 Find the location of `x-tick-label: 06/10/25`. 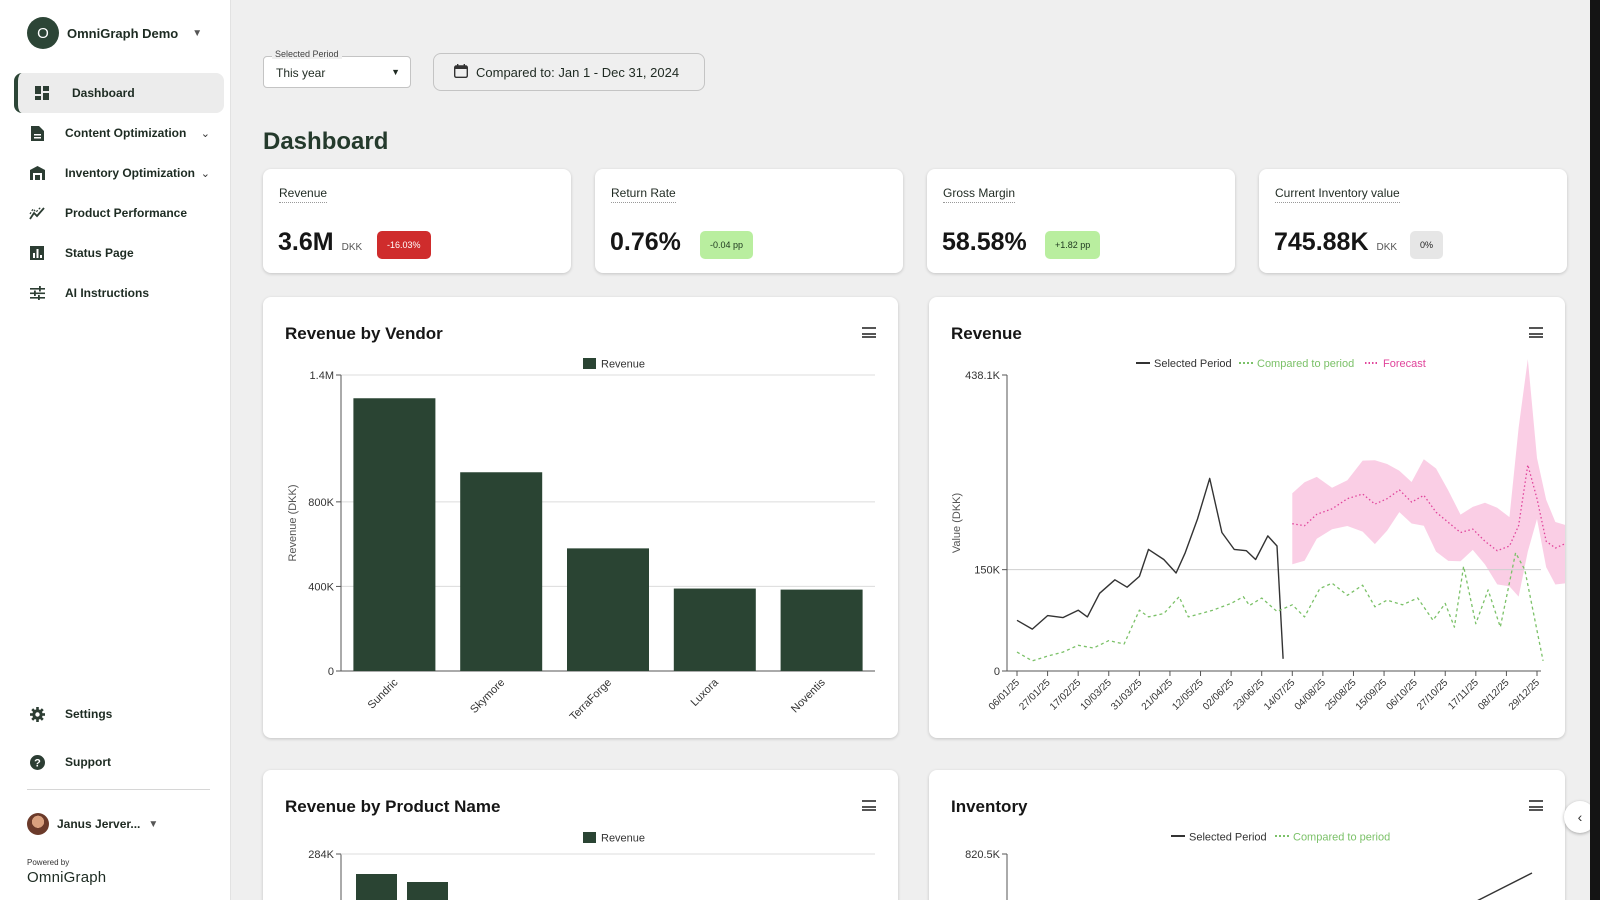

x-tick-label: 06/10/25 is located at coordinates (1402, 695).